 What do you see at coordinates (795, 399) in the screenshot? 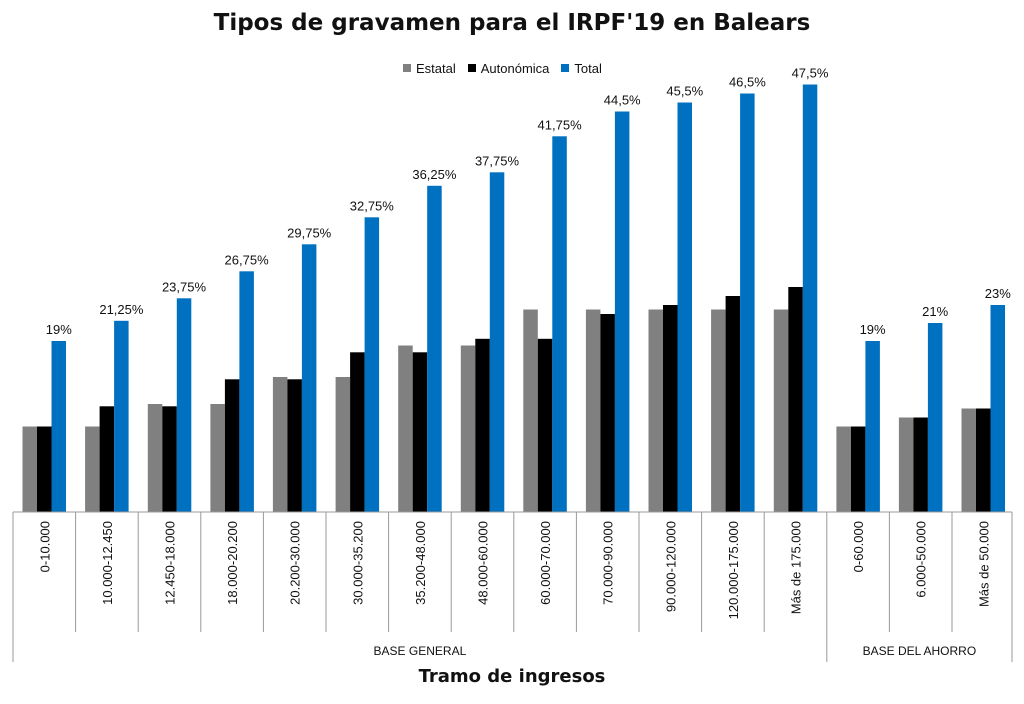
I see `bar-autonómica-12` at bounding box center [795, 399].